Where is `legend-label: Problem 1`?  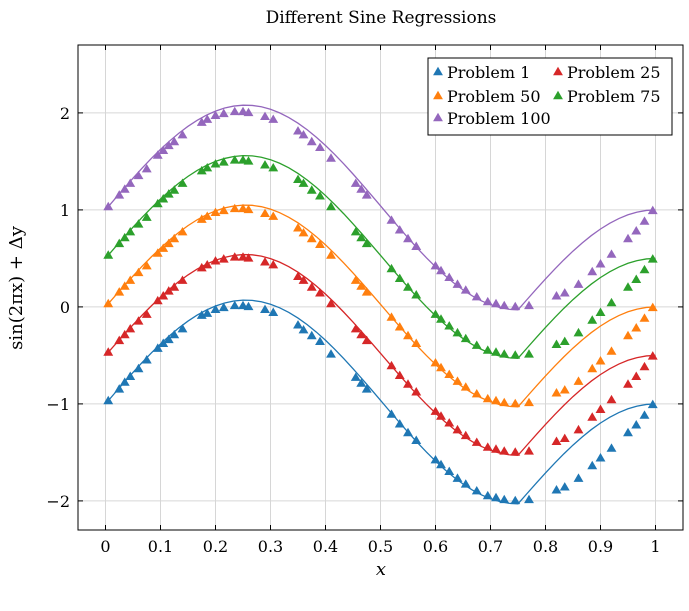 legend-label: Problem 1 is located at coordinates (488, 72).